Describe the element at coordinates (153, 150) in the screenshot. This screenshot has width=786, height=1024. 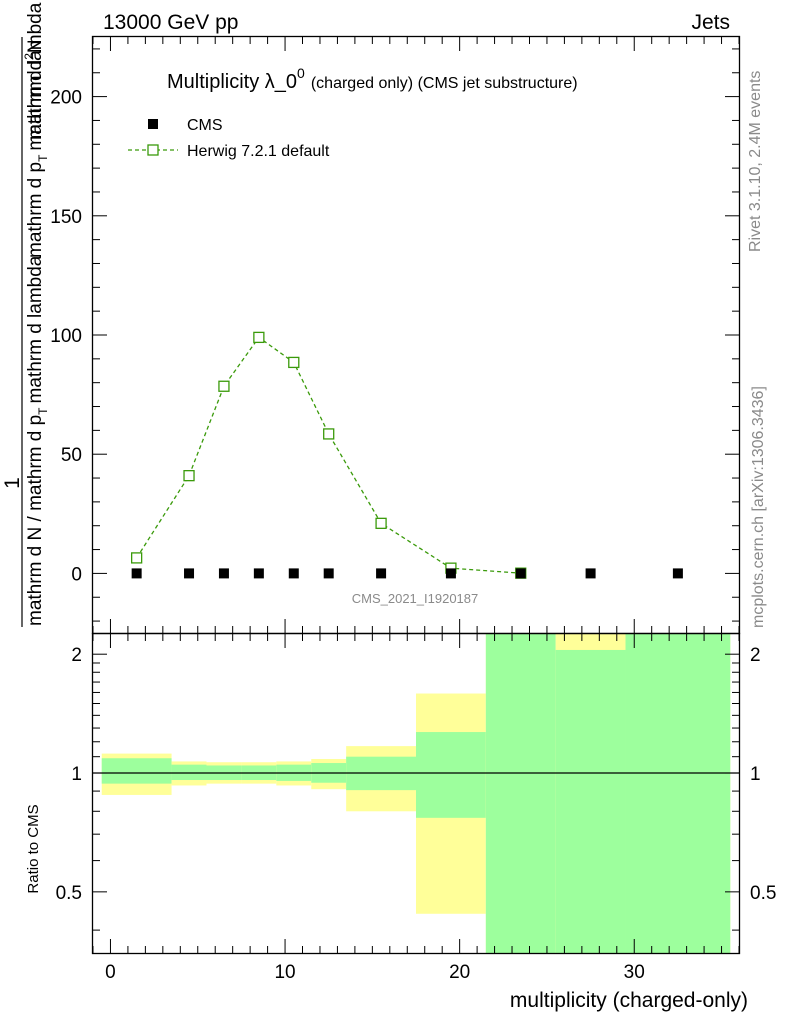
I see `legend-herwig-marker` at that location.